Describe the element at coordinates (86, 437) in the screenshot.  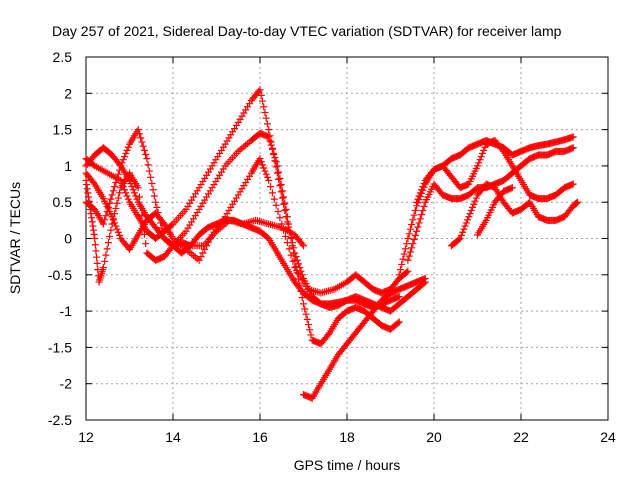
I see `x-tick-label: 12` at that location.